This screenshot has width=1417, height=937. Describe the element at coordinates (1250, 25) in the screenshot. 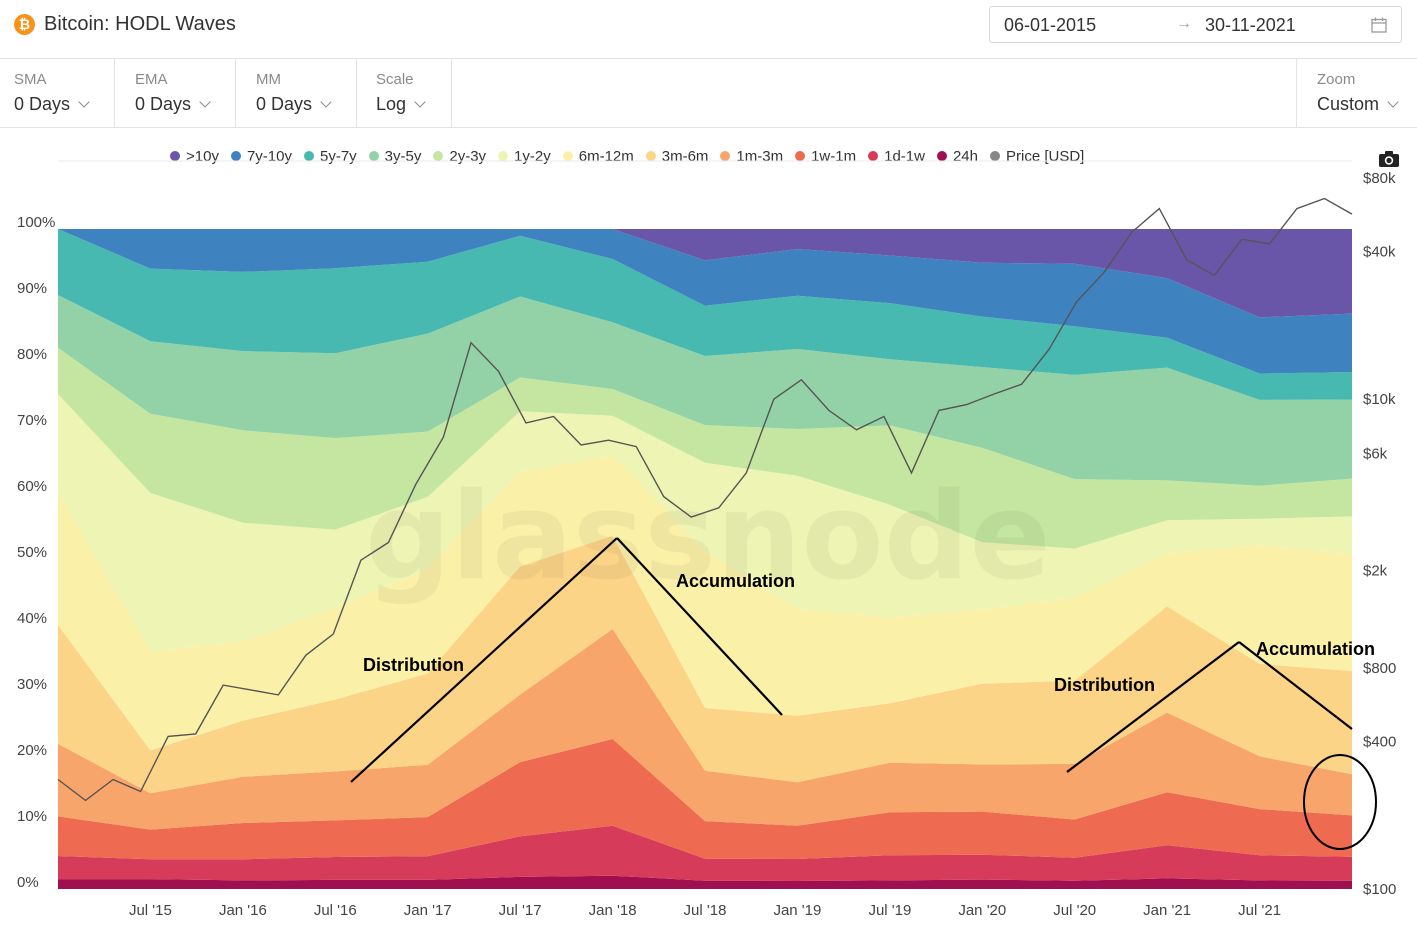

I see `date-end-input: 30-11-2021` at that location.